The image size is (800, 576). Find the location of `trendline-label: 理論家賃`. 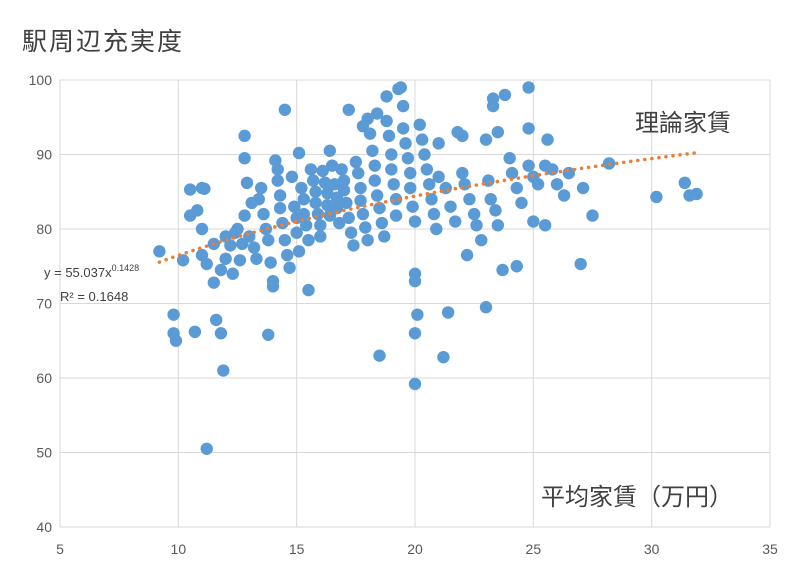

trendline-label: 理論家賃 is located at coordinates (683, 123).